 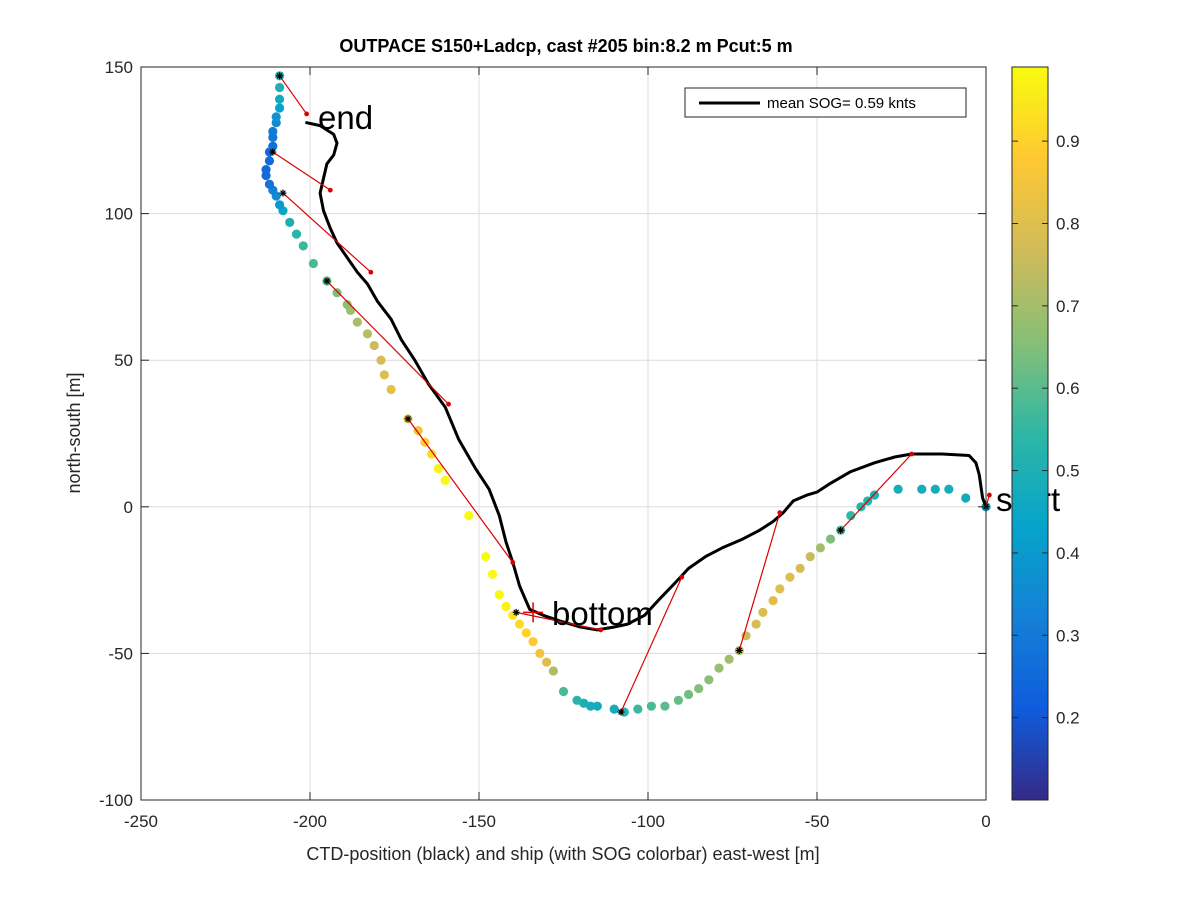 What do you see at coordinates (1068, 471) in the screenshot?
I see `colorbar-tick-label: 0.5` at bounding box center [1068, 471].